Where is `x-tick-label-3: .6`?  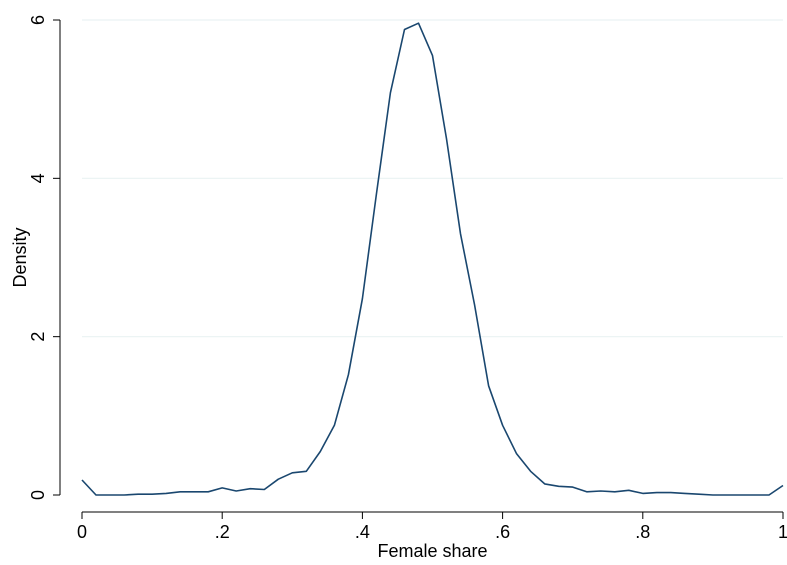 x-tick-label-3: .6 is located at coordinates (502, 532).